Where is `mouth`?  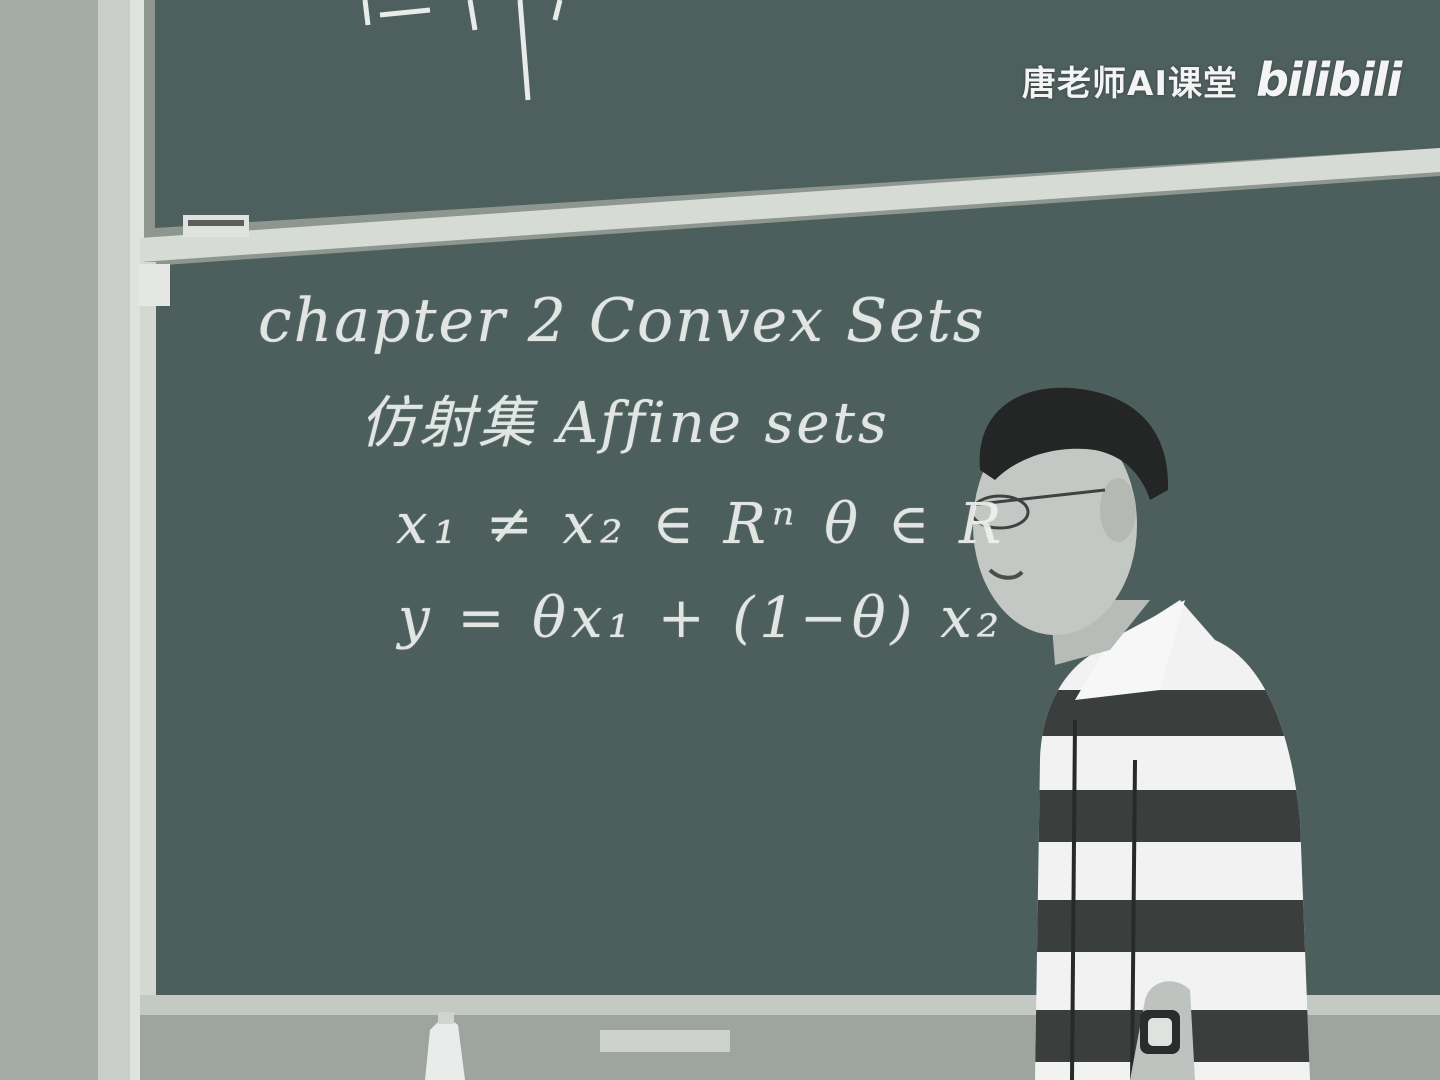
mouth is located at coordinates (1006, 574).